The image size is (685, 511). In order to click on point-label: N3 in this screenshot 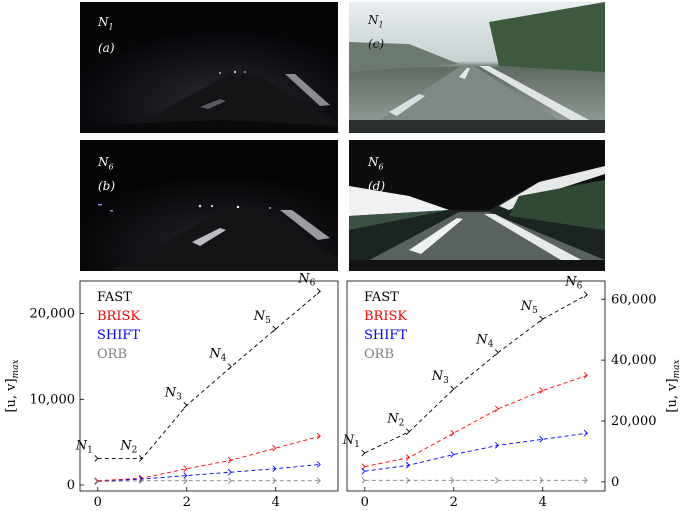, I will do `click(173, 393)`.